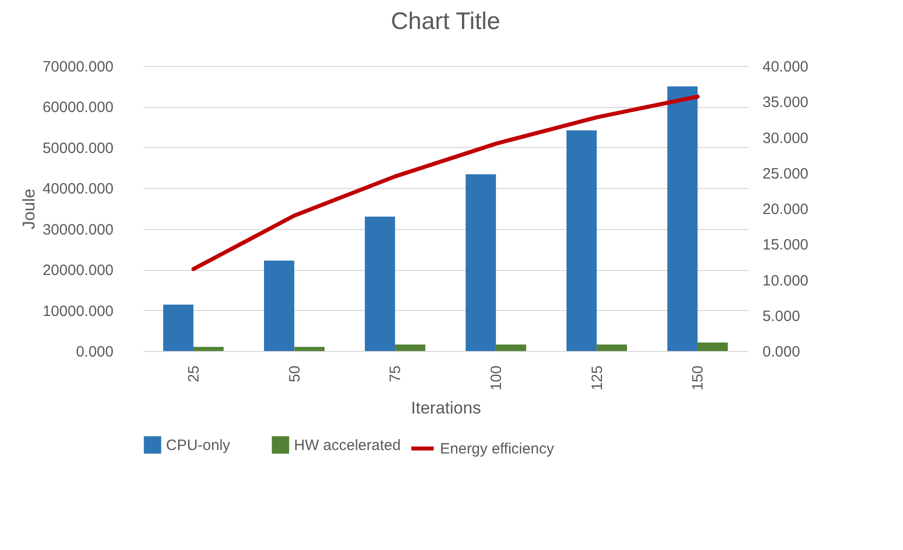  What do you see at coordinates (785, 281) in the screenshot?
I see `y2-tick-label: 10.000` at bounding box center [785, 281].